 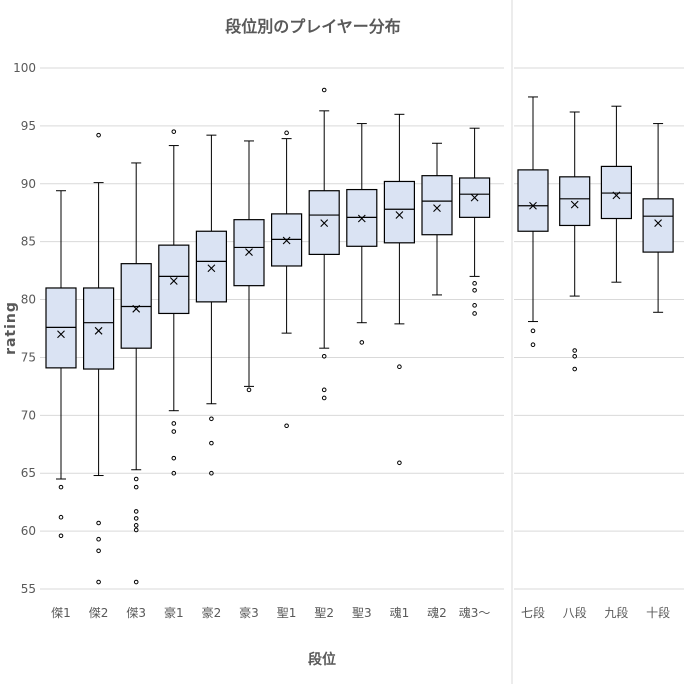 I want to click on y-tick-label: 75, so click(x=28, y=357).